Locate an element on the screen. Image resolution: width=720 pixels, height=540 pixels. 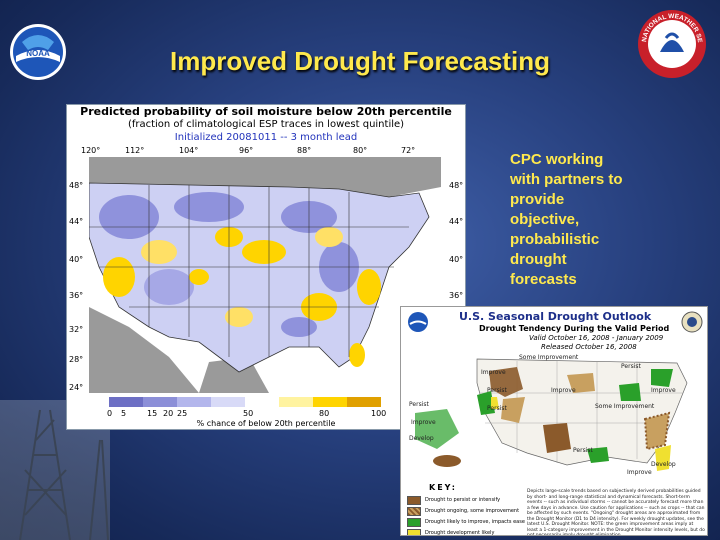
probability-colorbar is located at coordinates (245, 402).